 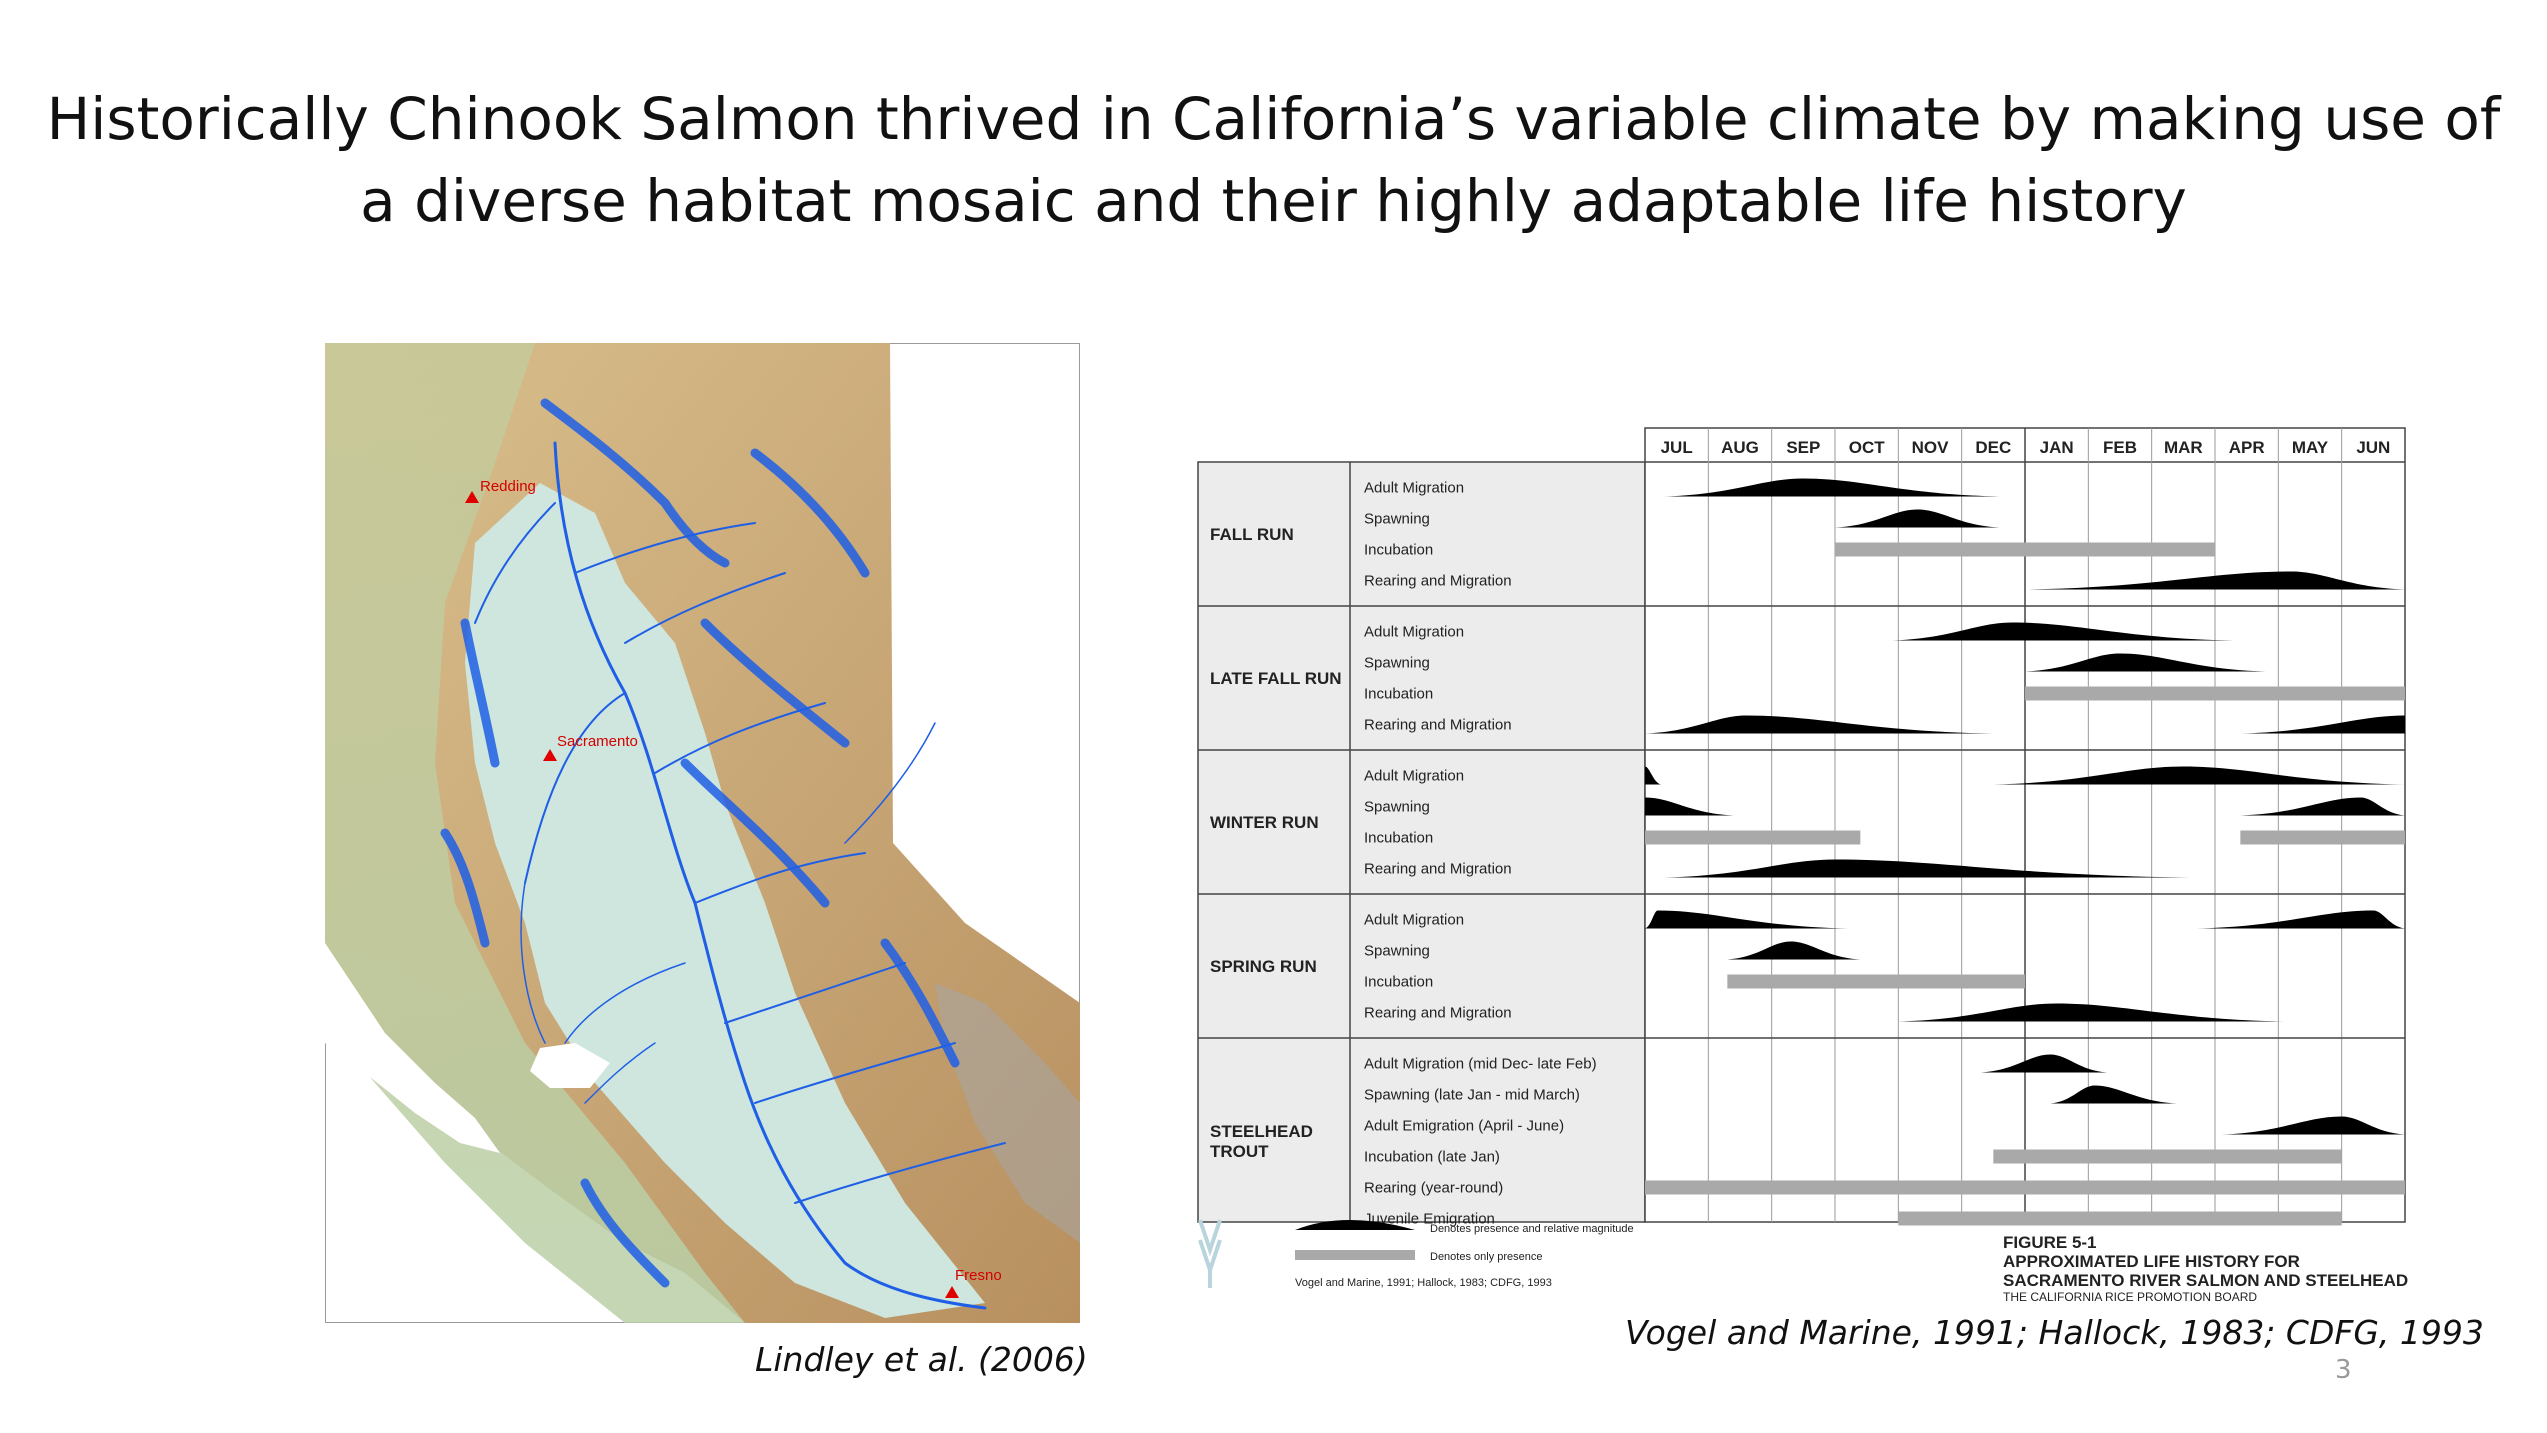 I want to click on month-header-nov: NOV, so click(x=1931, y=447).